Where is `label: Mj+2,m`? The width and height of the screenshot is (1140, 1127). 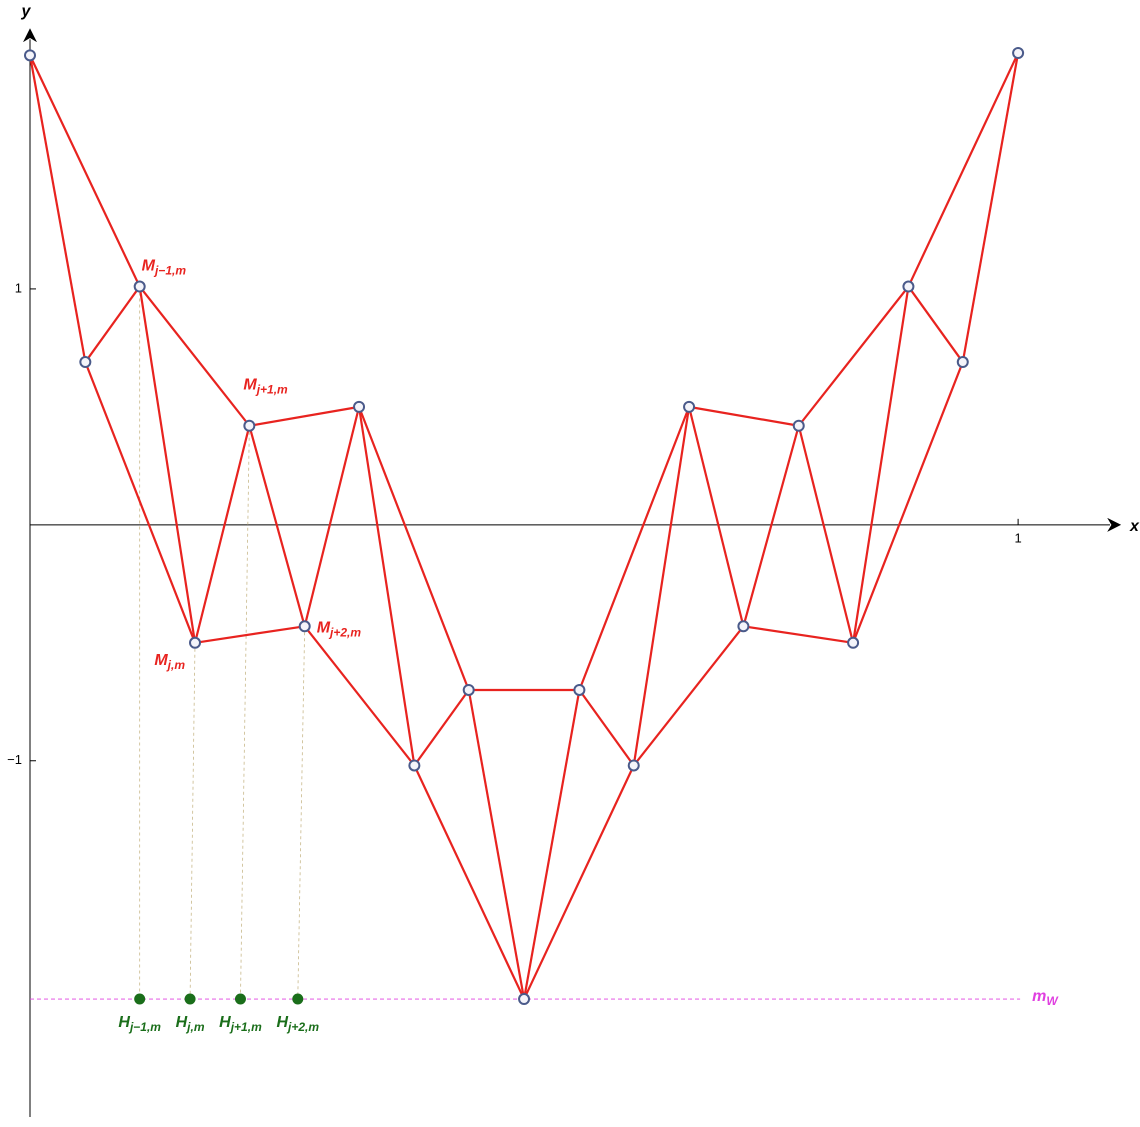 label: Mj+2,m is located at coordinates (339, 630).